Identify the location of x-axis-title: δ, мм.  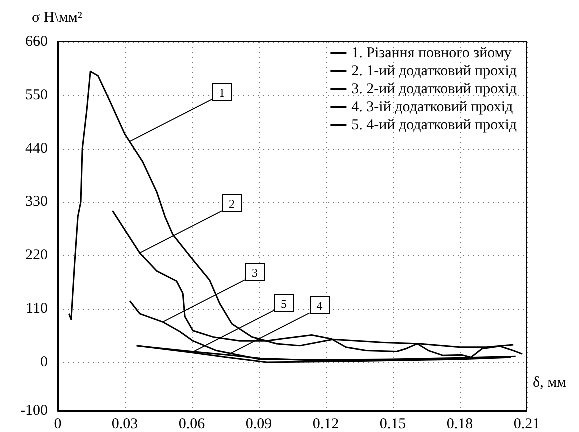
(550, 383).